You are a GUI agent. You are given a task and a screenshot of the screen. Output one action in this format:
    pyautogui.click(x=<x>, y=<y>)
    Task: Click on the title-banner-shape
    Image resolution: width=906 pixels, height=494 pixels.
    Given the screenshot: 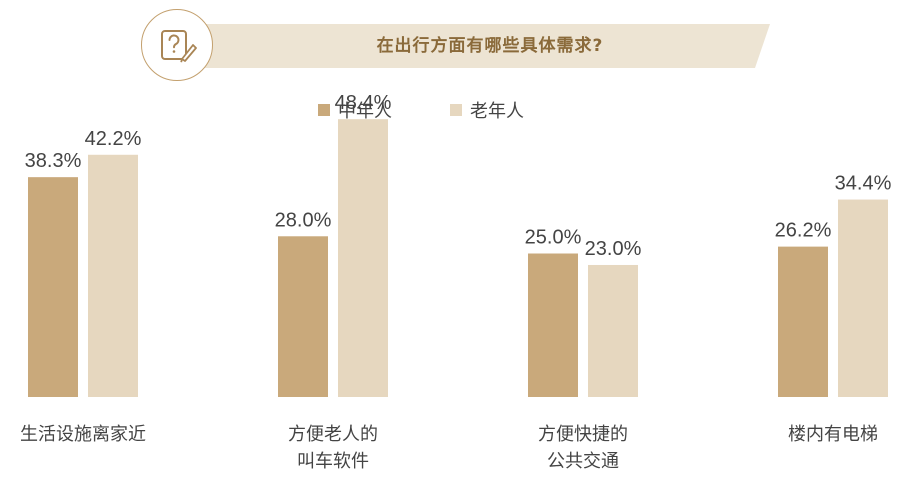 What is the action you would take?
    pyautogui.click(x=479, y=46)
    